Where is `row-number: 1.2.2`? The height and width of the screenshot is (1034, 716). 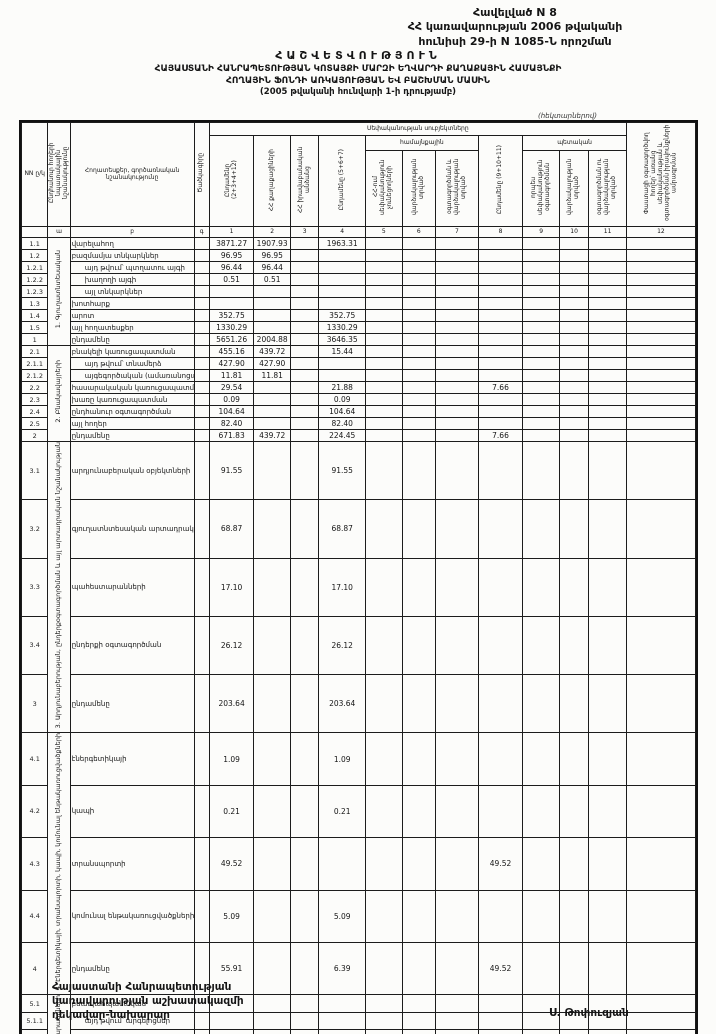 row-number: 1.2.2 is located at coordinates (34, 279).